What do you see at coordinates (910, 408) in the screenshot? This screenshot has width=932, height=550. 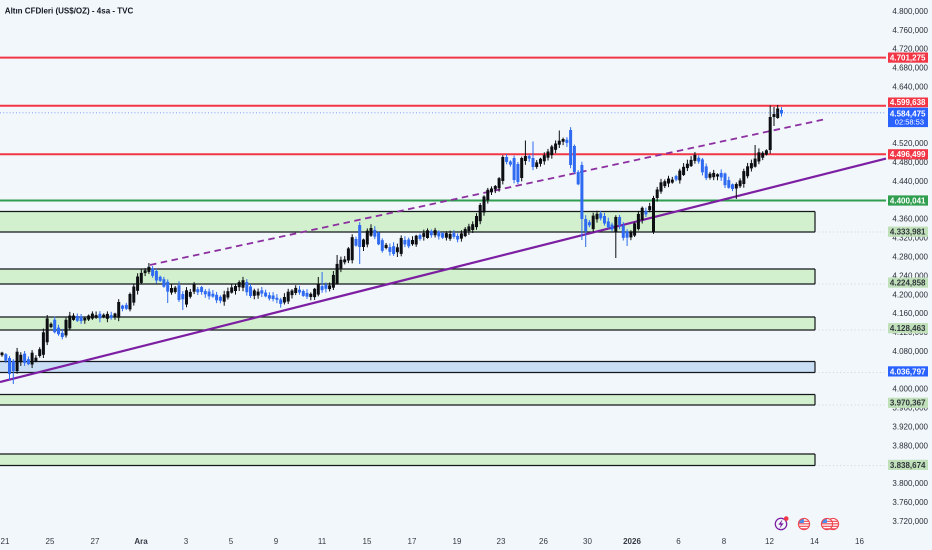 I see `svg-text: 3.960,000` at bounding box center [910, 408].